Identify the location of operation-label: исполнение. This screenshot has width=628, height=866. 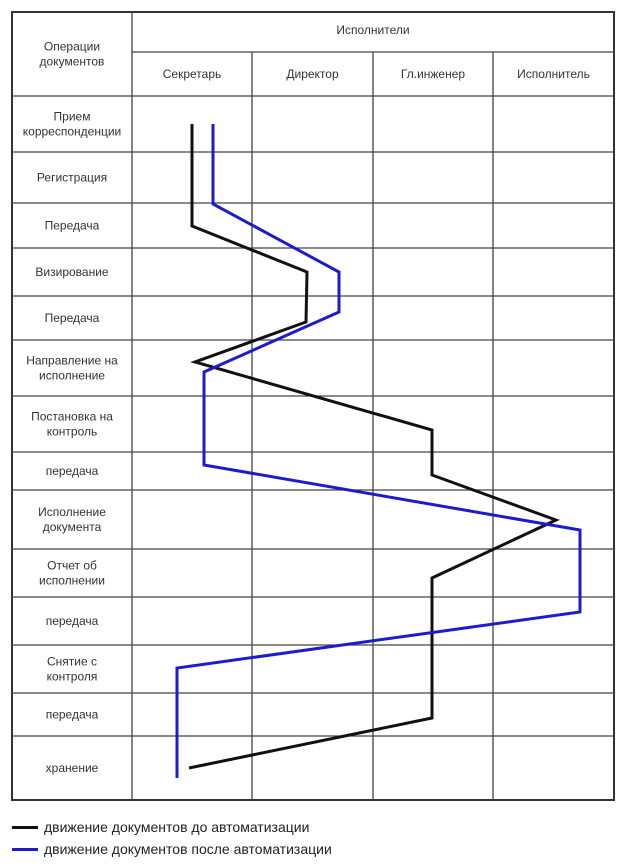
(72, 376).